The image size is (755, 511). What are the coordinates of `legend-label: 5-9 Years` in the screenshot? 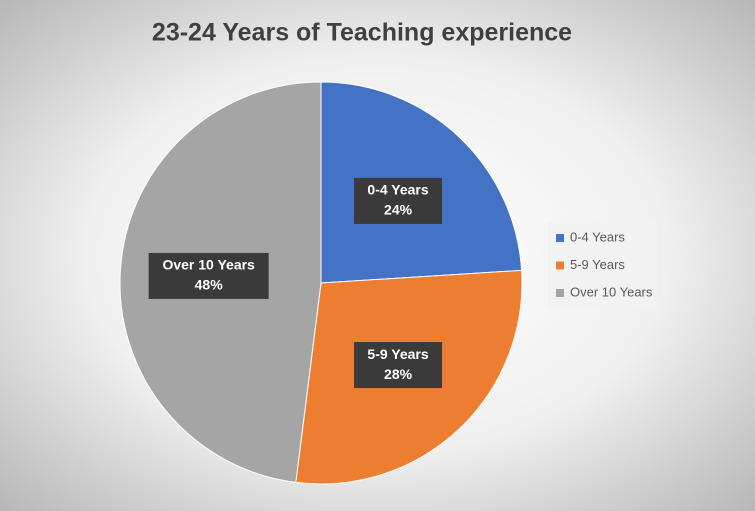 It's located at (597, 264).